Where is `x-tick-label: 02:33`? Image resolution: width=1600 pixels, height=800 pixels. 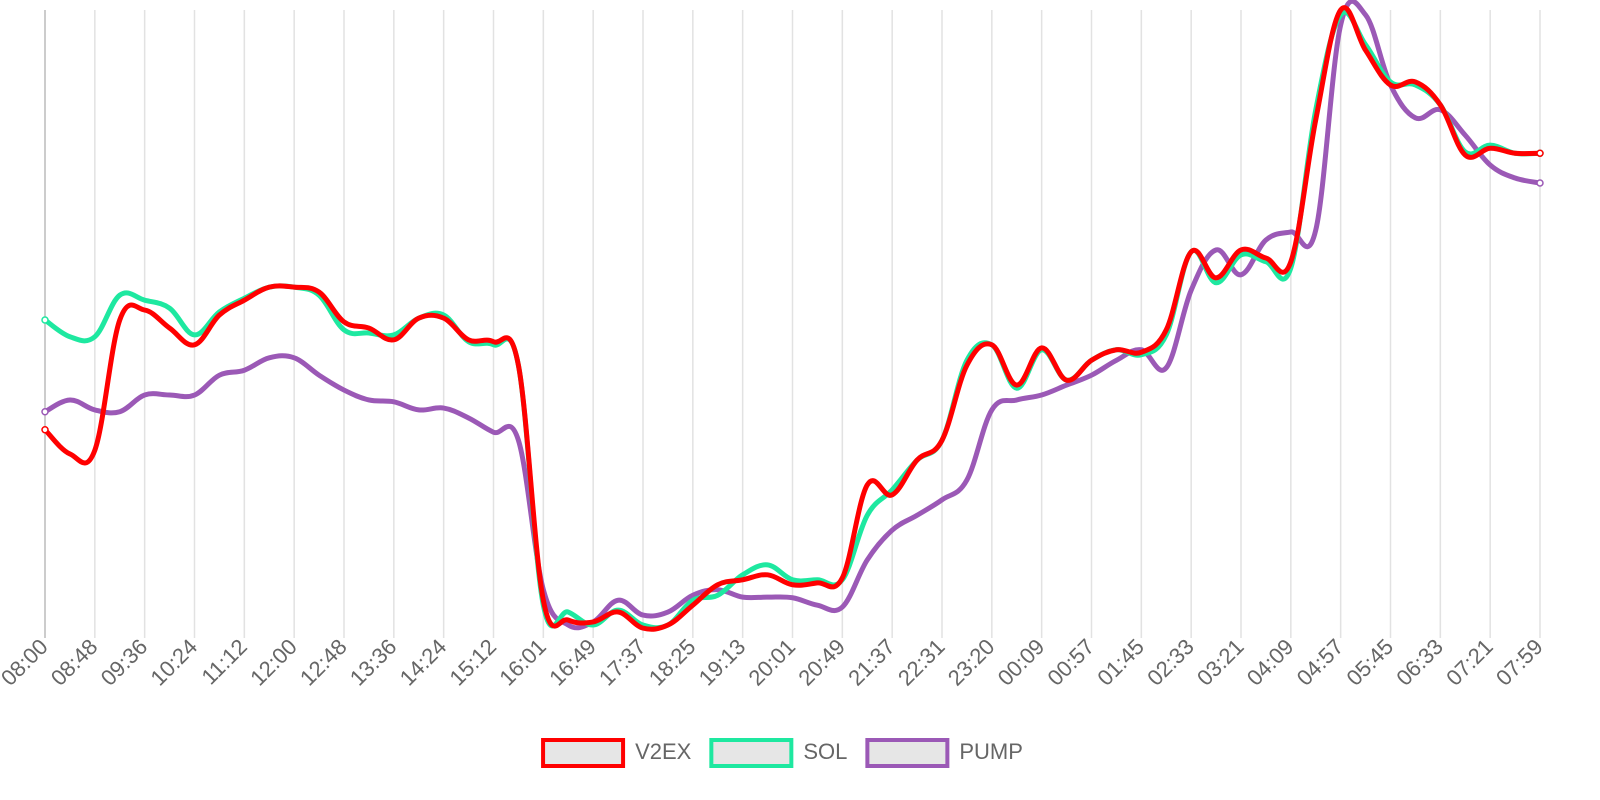
x-tick-label: 02:33 is located at coordinates (1170, 662).